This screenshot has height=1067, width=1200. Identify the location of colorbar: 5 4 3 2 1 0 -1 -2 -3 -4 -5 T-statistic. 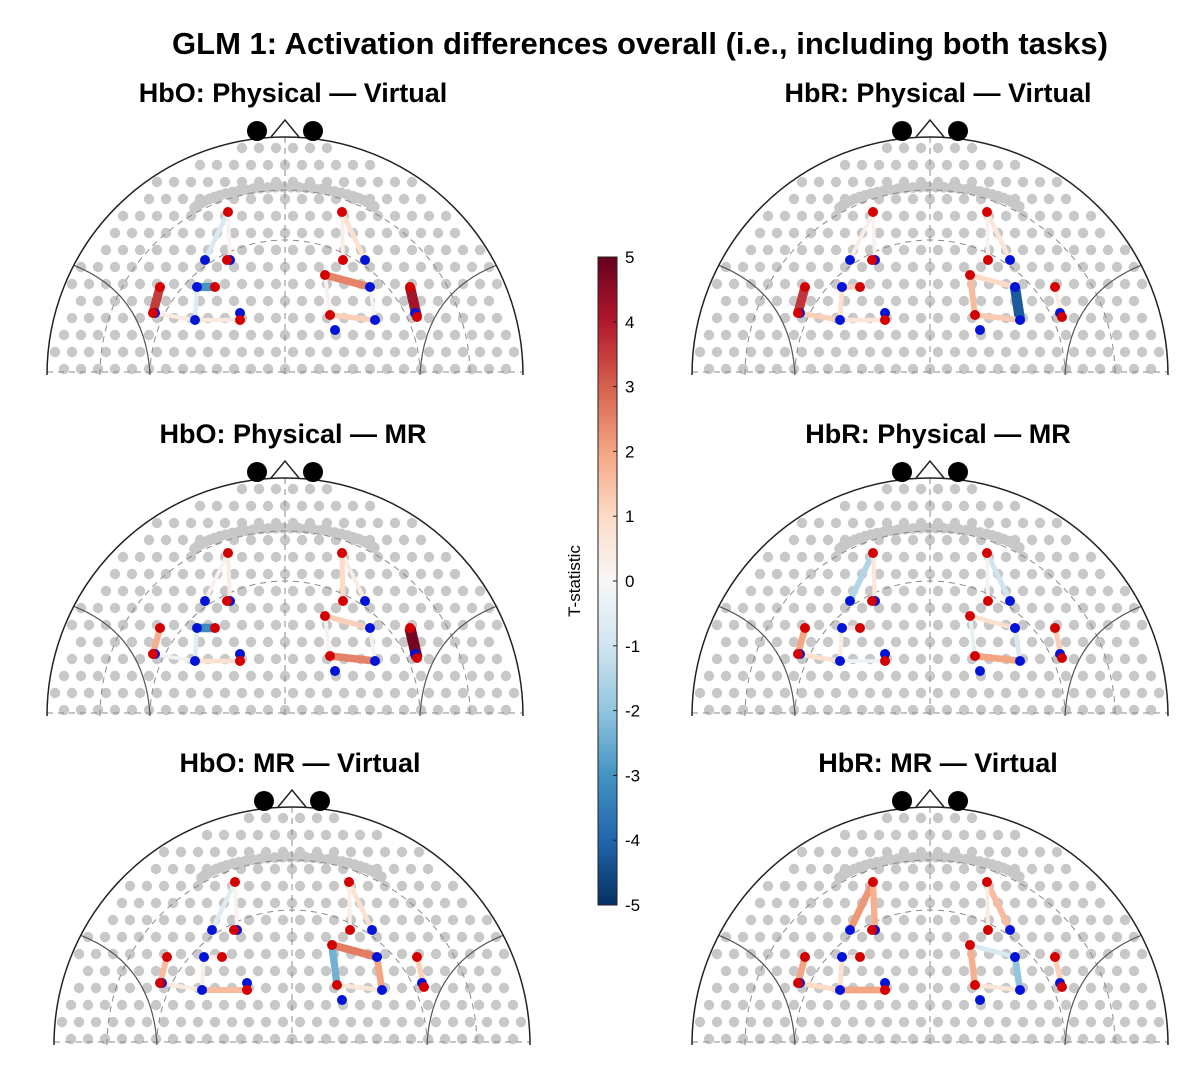
(602, 581).